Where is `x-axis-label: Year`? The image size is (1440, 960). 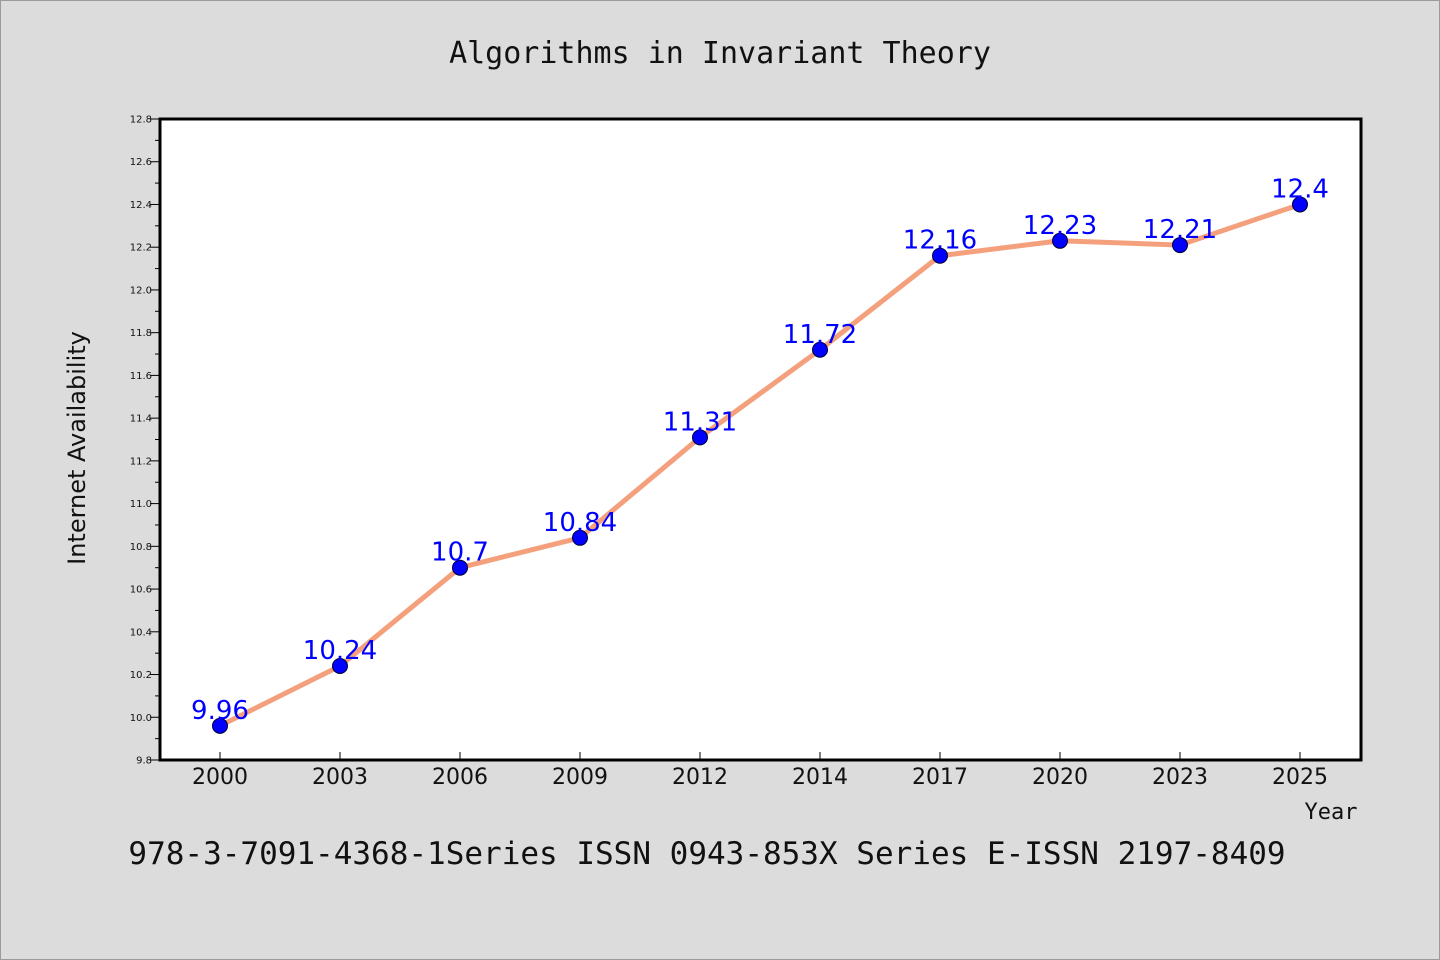 x-axis-label: Year is located at coordinates (1331, 812).